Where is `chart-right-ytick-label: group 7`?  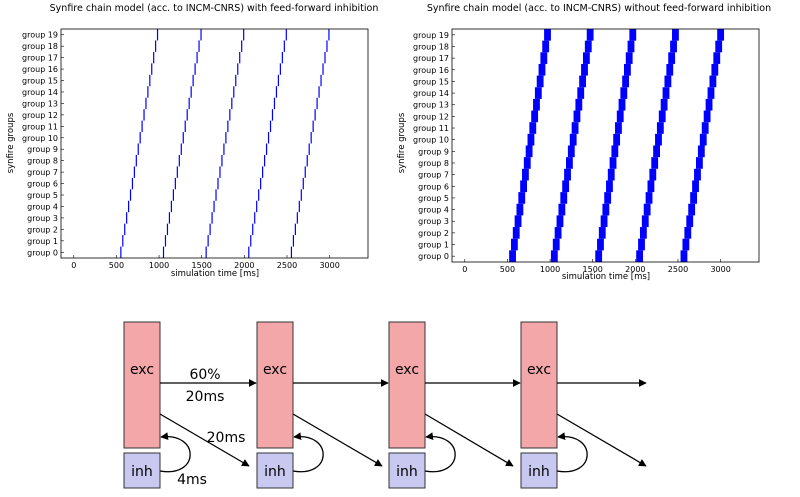 chart-right-ytick-label: group 7 is located at coordinates (433, 175).